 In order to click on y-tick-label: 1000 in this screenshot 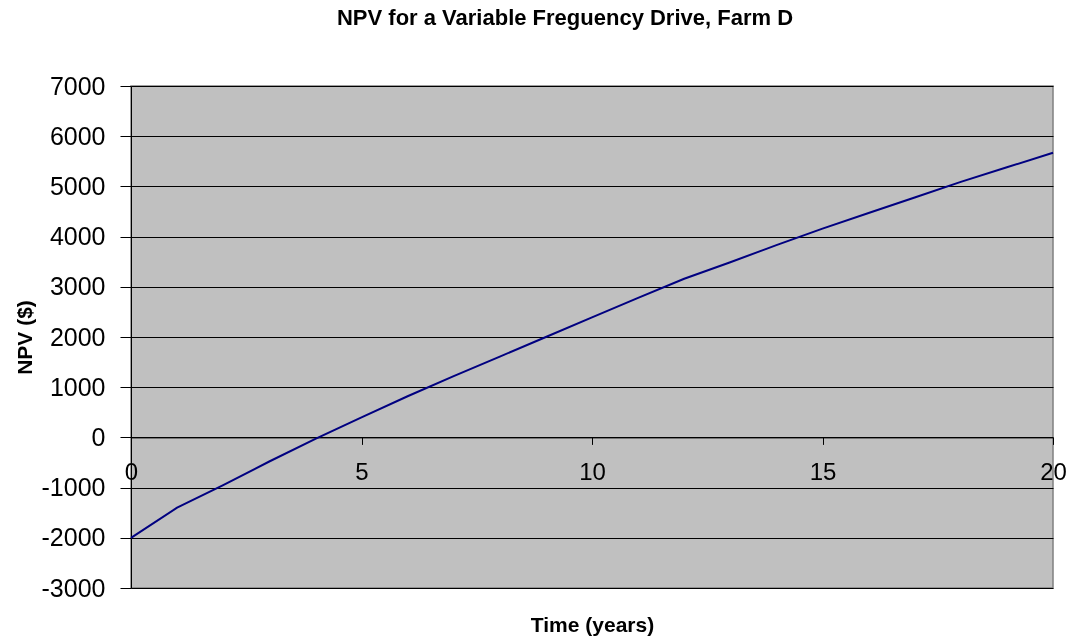, I will do `click(77, 386)`.